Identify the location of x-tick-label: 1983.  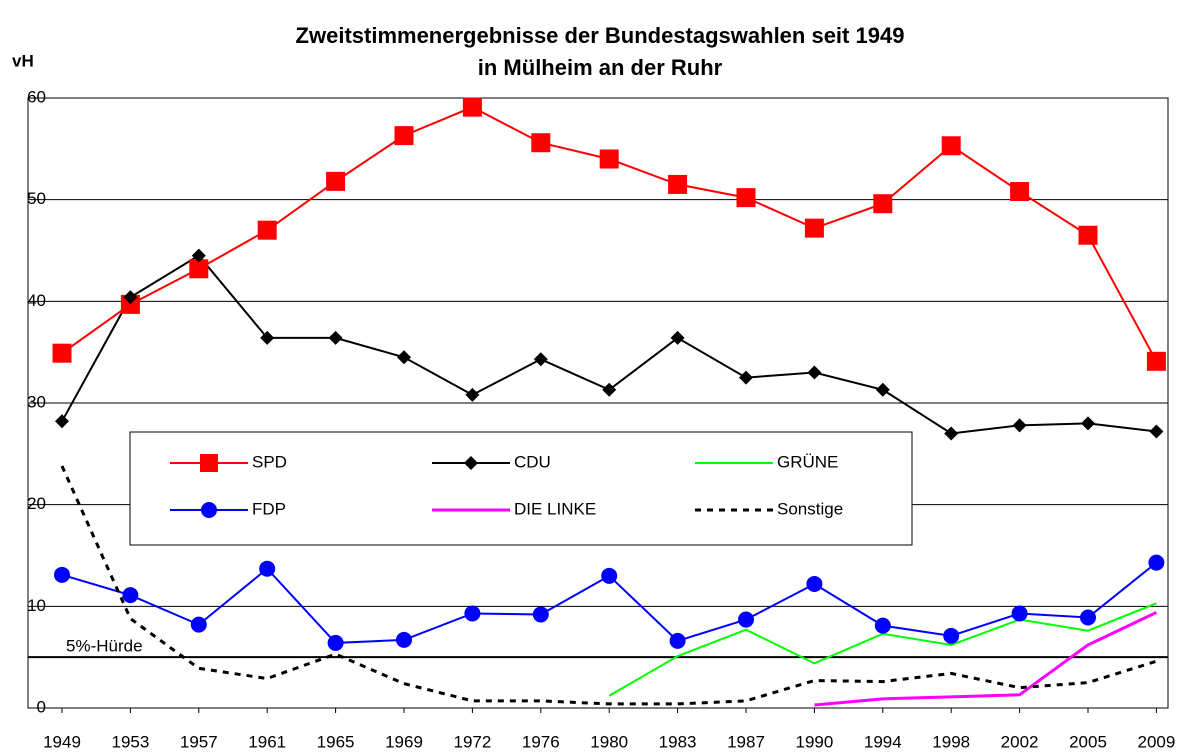
(678, 741).